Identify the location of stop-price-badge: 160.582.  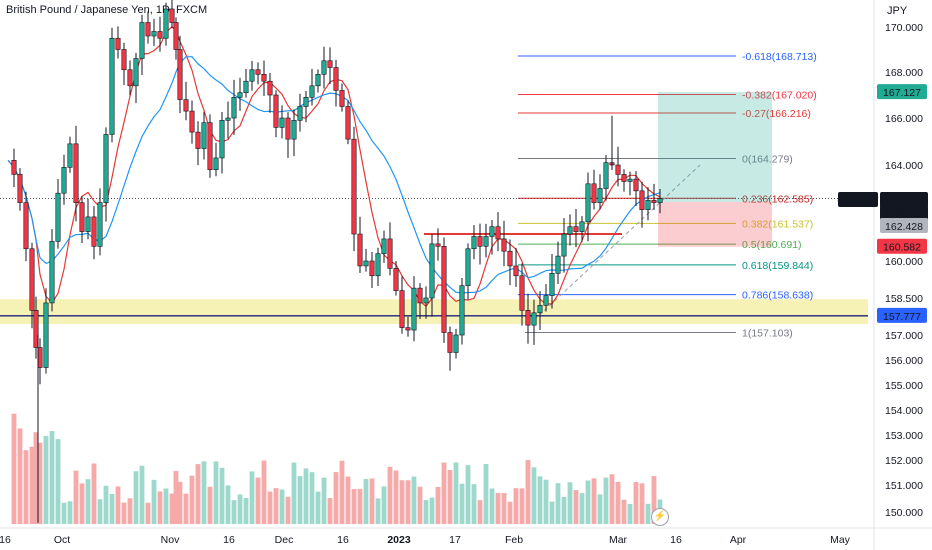
(902, 248).